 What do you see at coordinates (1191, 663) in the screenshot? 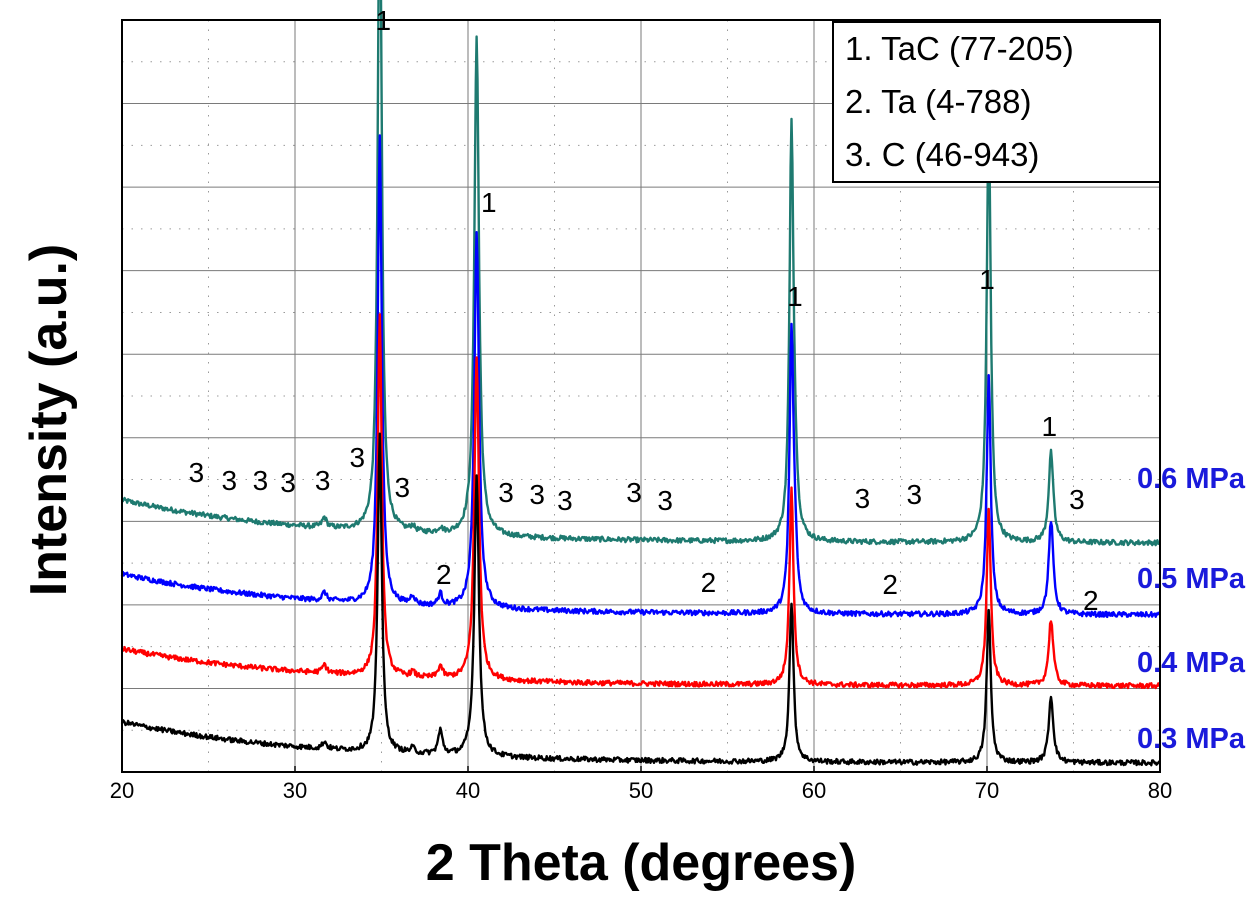
I see `series-label: 0.4 MPa` at bounding box center [1191, 663].